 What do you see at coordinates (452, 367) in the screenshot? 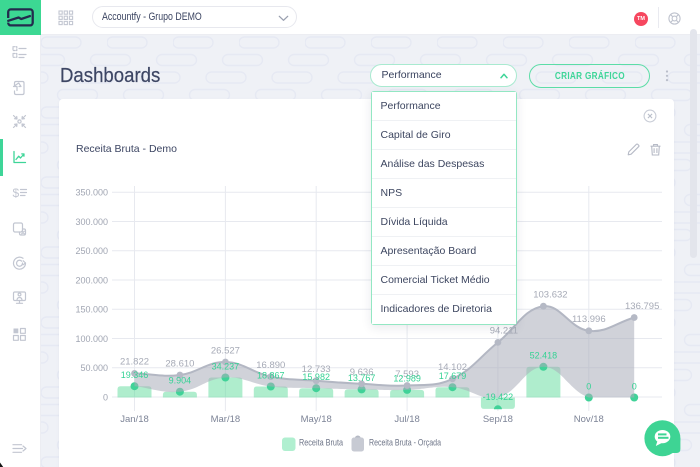
I see `svg-text: 14.102` at bounding box center [452, 367].